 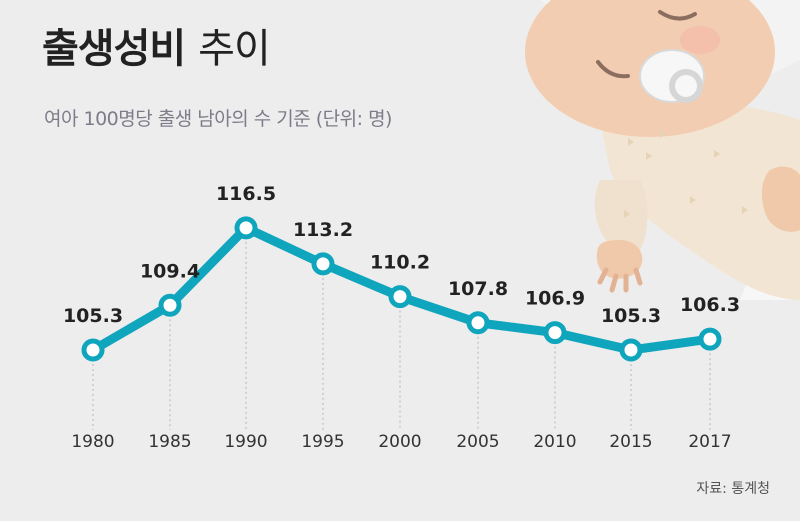 I want to click on x-tick-label: 2015, so click(x=630, y=442).